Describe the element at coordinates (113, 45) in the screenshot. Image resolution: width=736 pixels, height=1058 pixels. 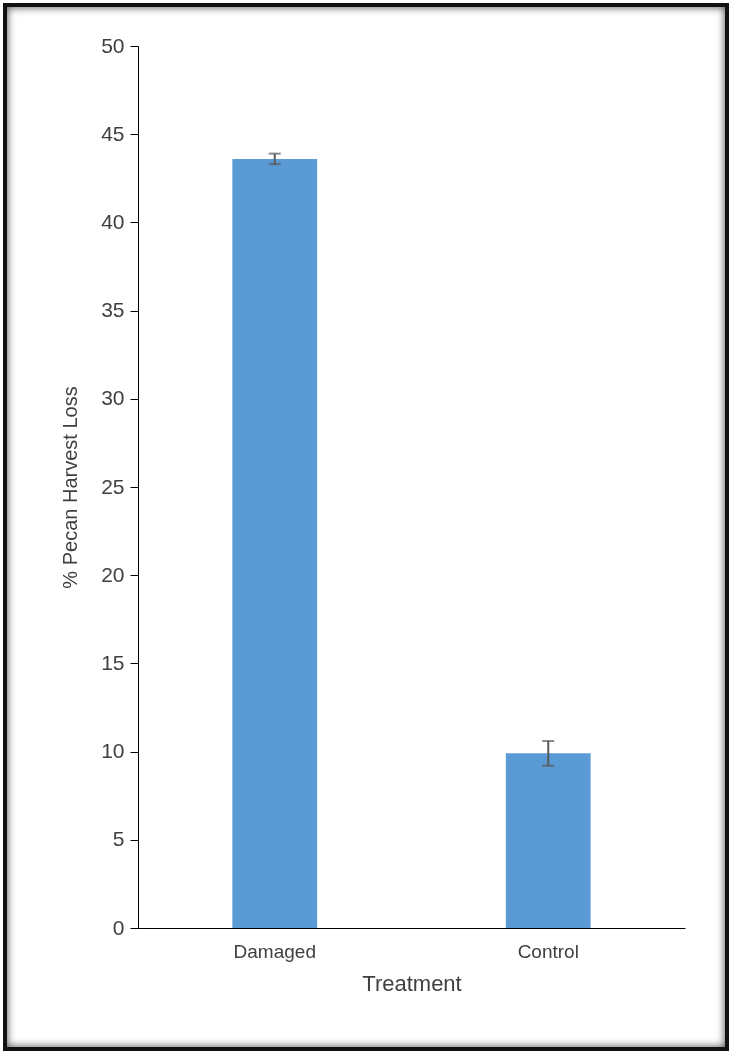
I see `y-tick-label: 50` at that location.